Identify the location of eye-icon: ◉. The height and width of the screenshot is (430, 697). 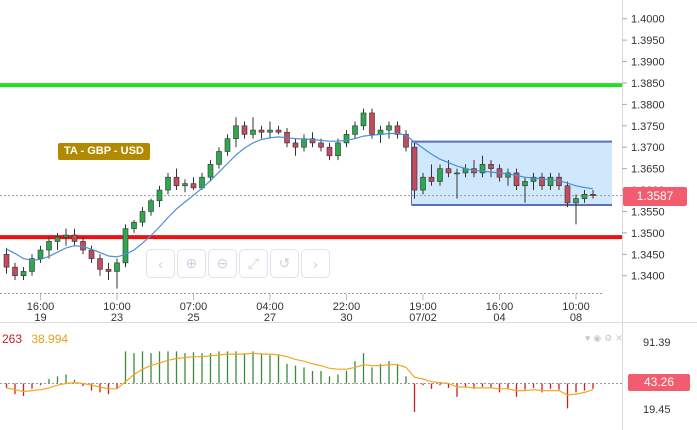
(599, 338).